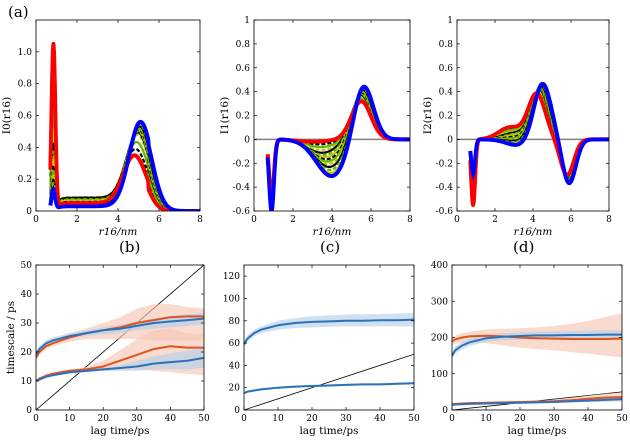  What do you see at coordinates (330, 247) in the screenshot?
I see `panel-label-c: (c)` at bounding box center [330, 247].